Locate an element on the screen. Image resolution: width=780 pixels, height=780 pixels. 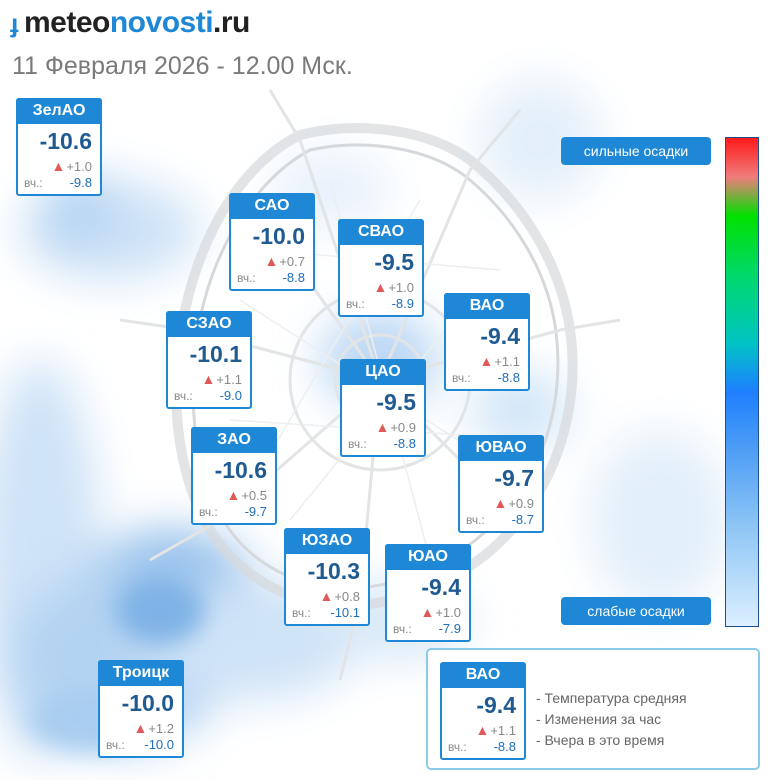
avg-temperature: -10.1 is located at coordinates (215, 354).